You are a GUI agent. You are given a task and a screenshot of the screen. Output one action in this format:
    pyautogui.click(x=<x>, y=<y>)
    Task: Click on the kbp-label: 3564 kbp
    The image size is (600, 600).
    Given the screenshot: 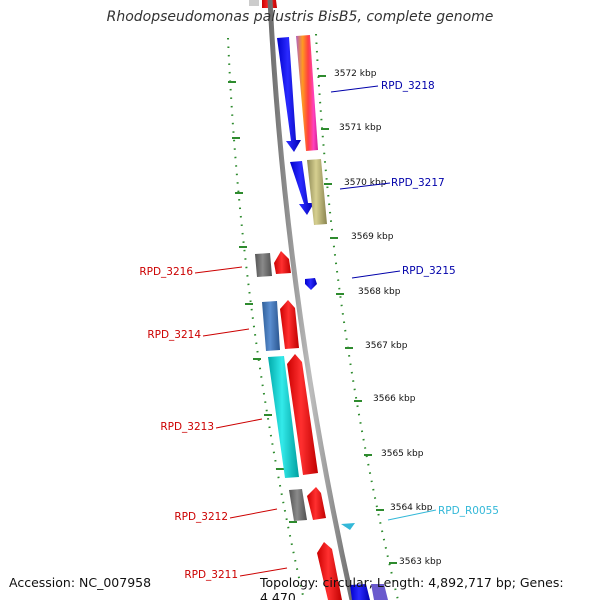 What is the action you would take?
    pyautogui.click(x=411, y=508)
    